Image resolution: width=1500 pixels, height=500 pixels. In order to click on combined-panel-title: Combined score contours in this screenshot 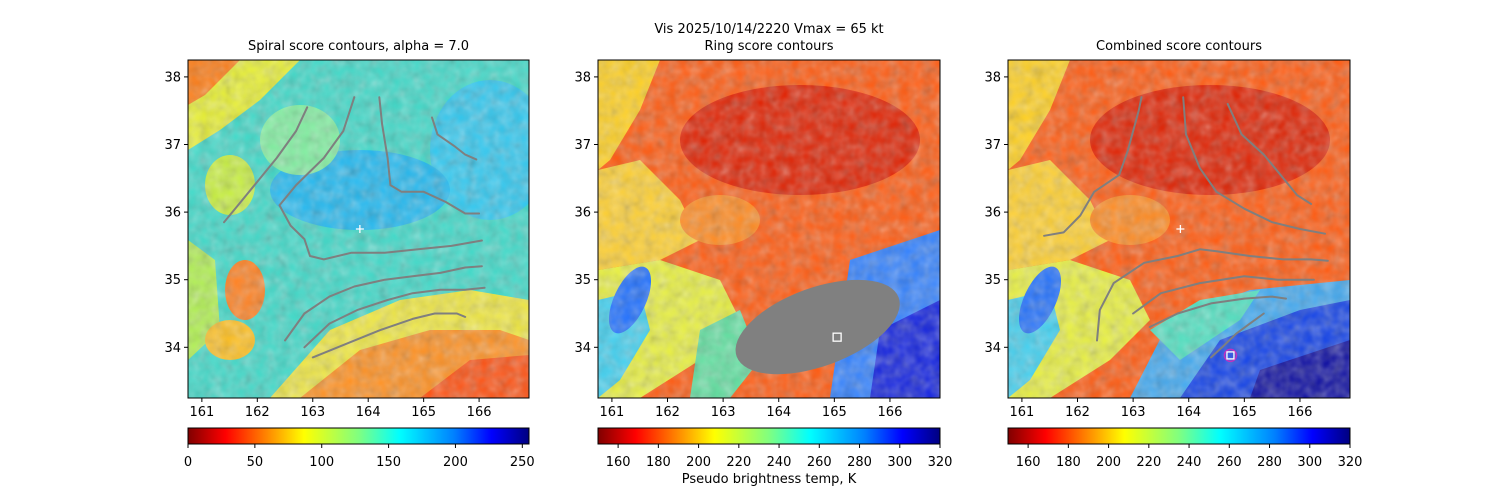, I will do `click(1179, 46)`.